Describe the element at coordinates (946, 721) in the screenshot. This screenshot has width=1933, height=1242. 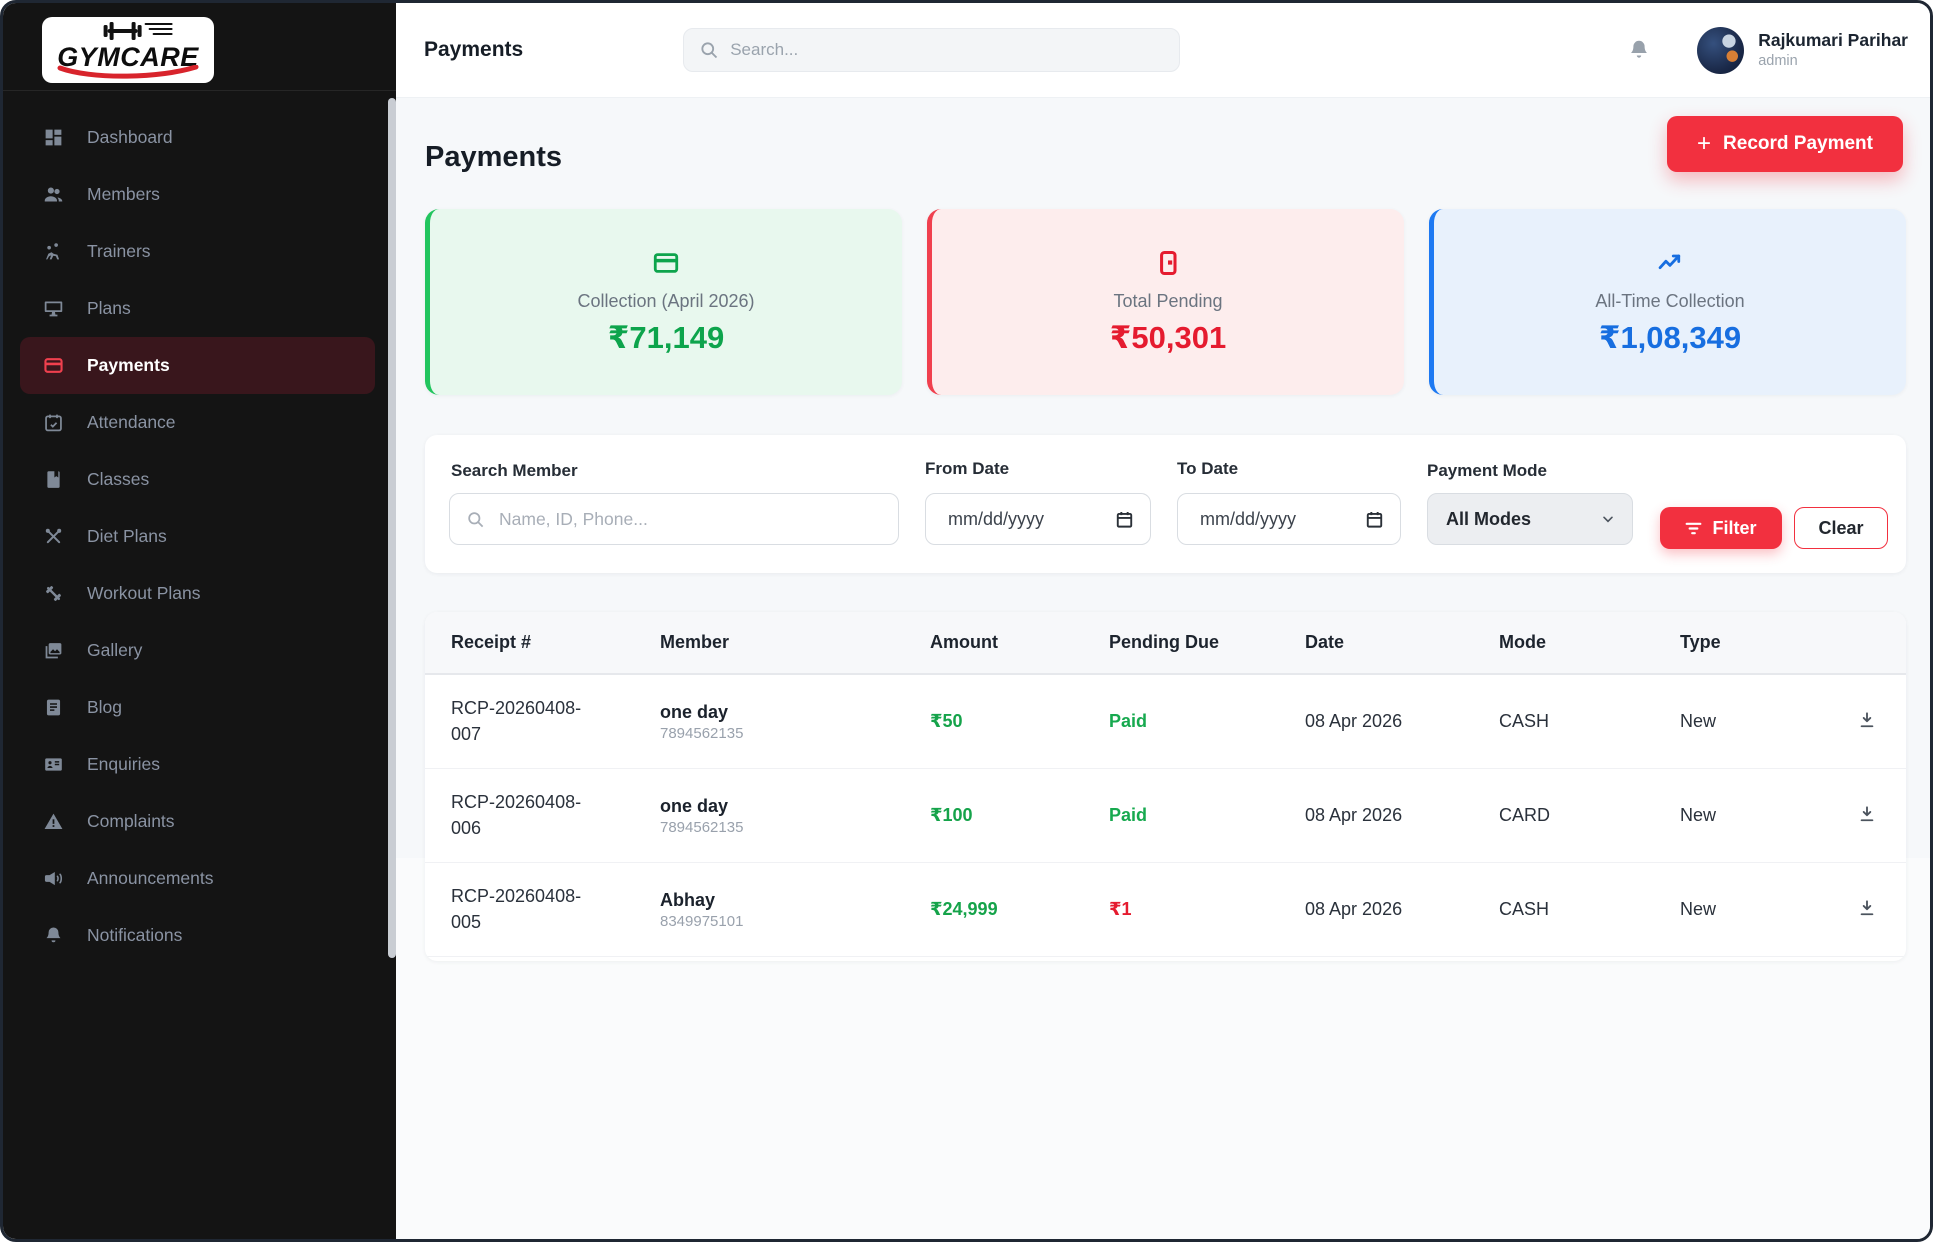
I see `amount-cell: ₹50` at that location.